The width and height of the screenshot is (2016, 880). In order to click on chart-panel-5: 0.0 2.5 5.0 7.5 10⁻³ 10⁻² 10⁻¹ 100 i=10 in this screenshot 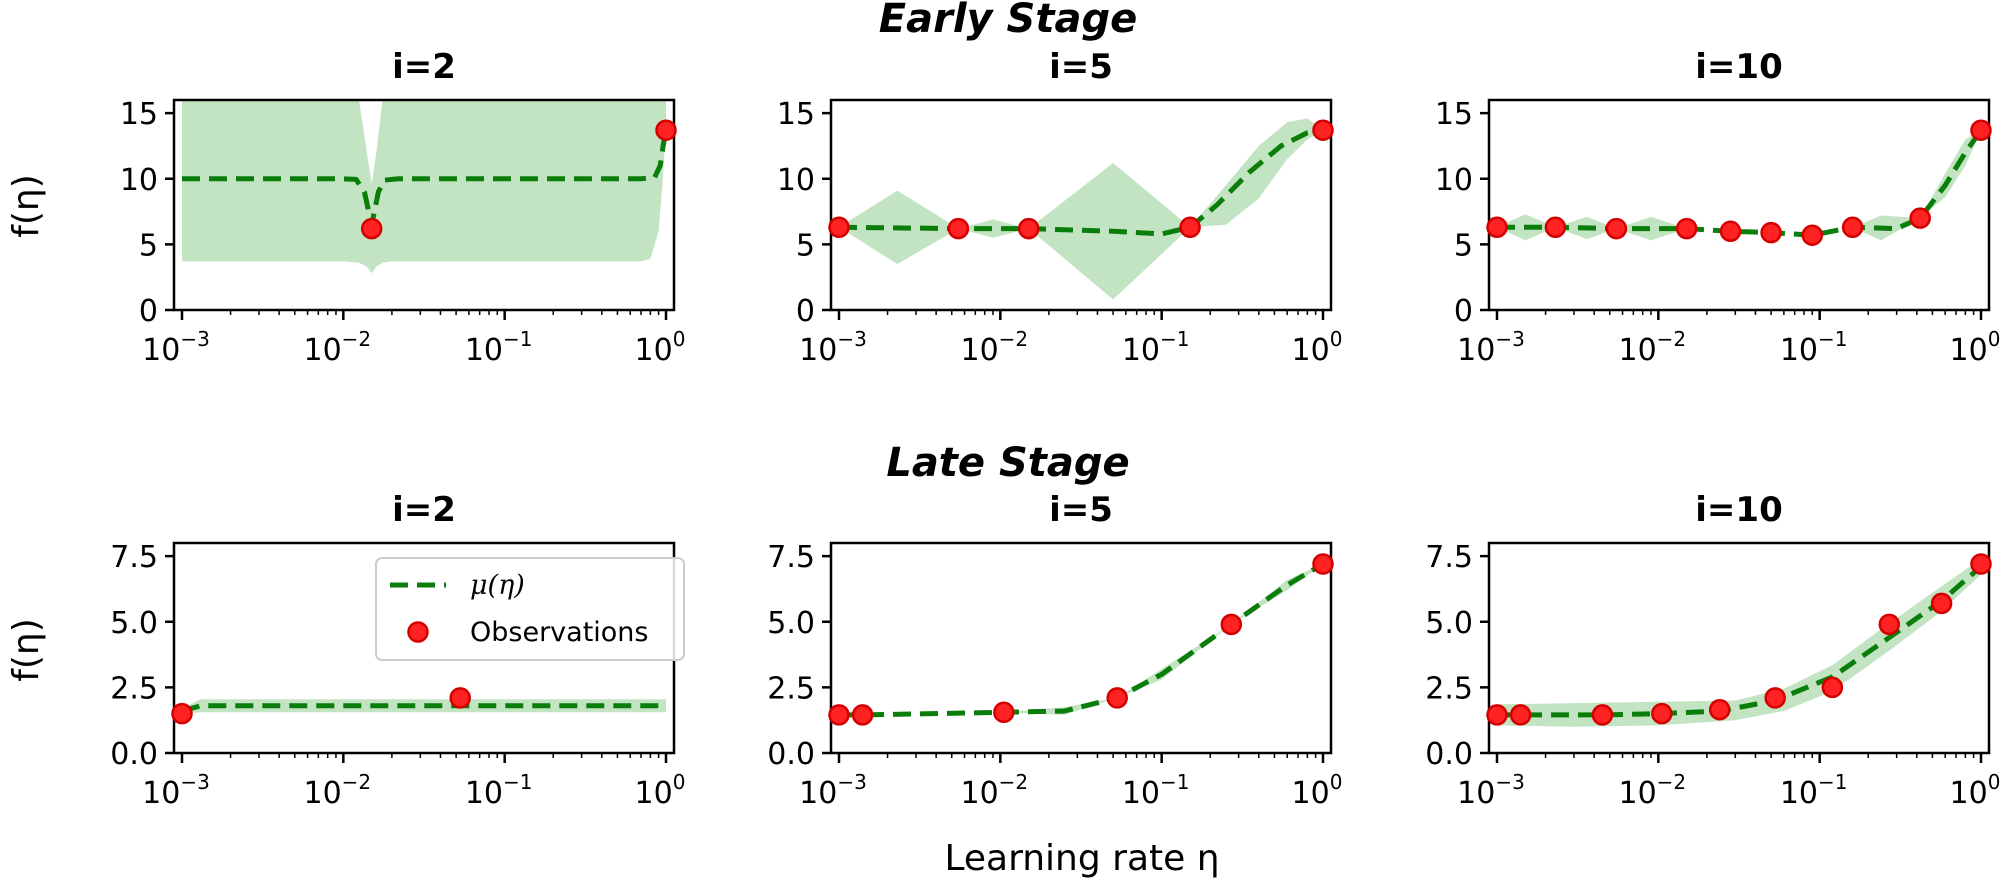, I will do `click(1712, 650)`.